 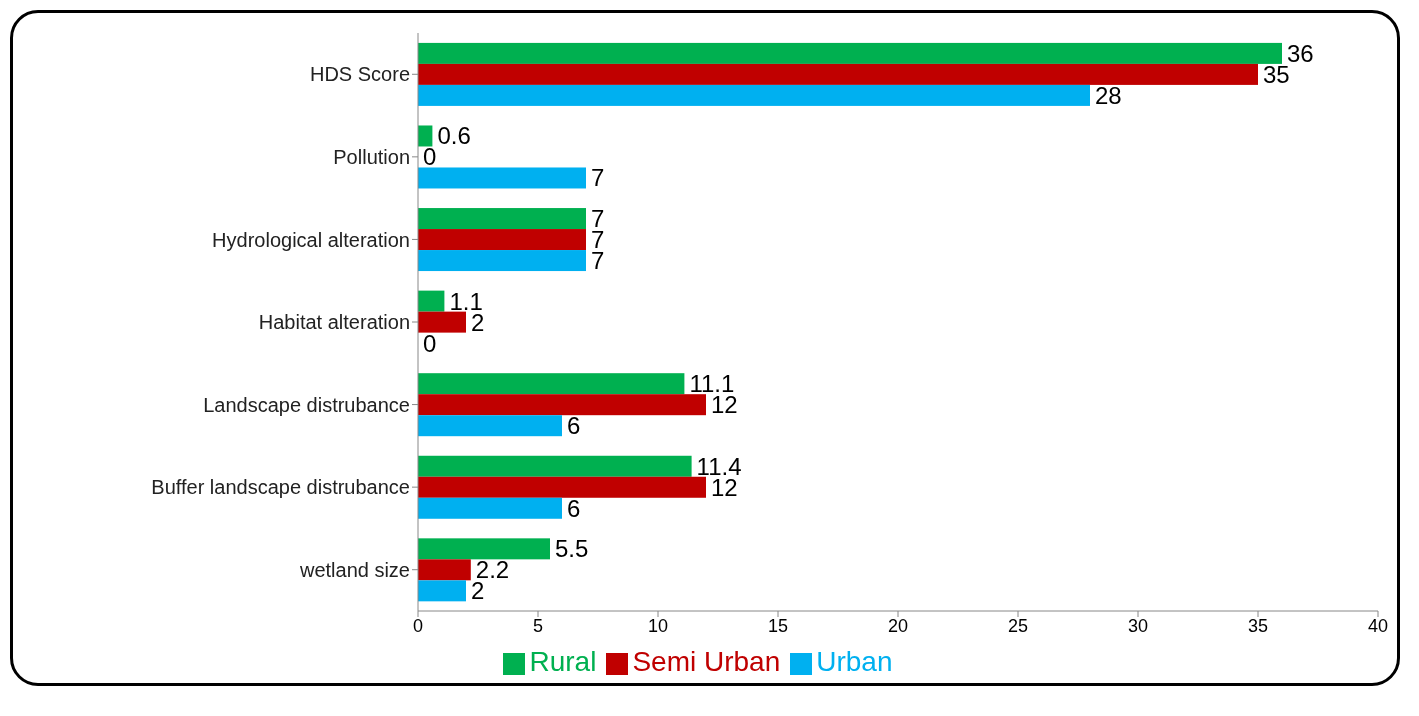 I want to click on y-tick-label: Landscape distrubance, so click(x=306, y=404).